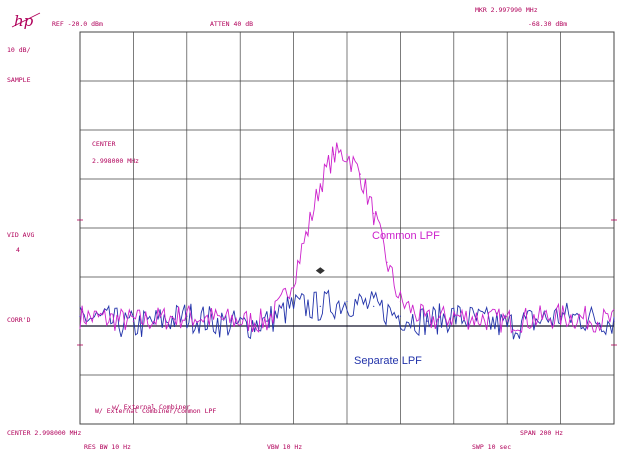 This screenshot has width=620, height=459. What do you see at coordinates (18, 250) in the screenshot?
I see `video-average-value: 4` at bounding box center [18, 250].